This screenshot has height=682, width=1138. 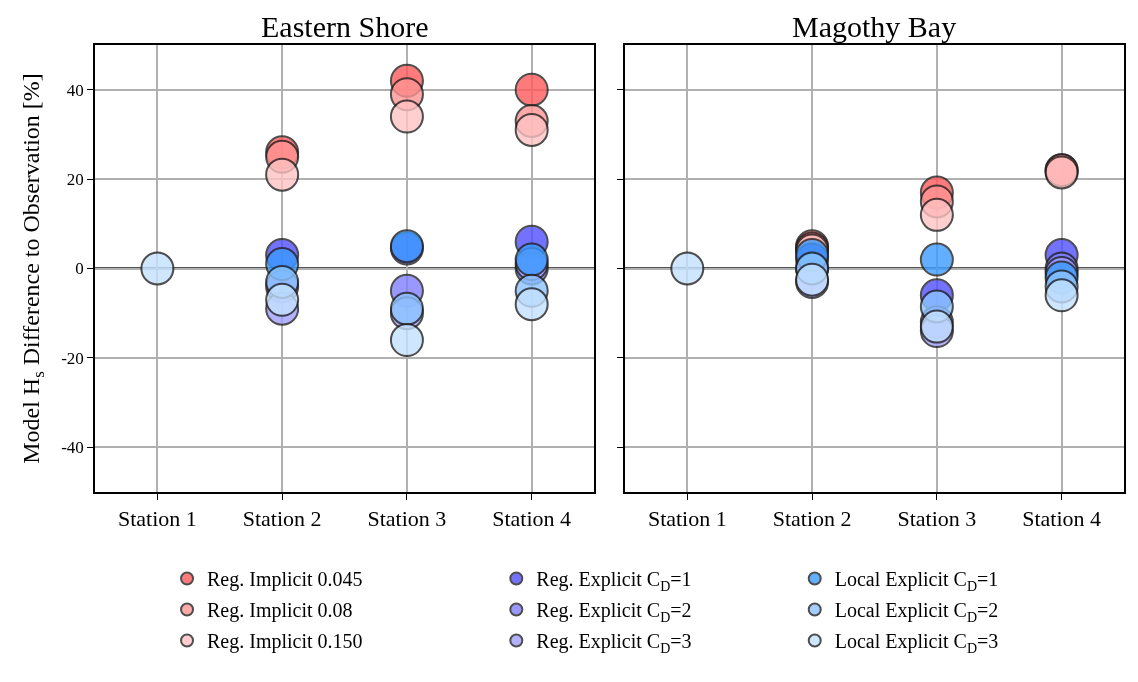 I want to click on legend-label: Reg. Implicit 0.045, so click(x=285, y=580).